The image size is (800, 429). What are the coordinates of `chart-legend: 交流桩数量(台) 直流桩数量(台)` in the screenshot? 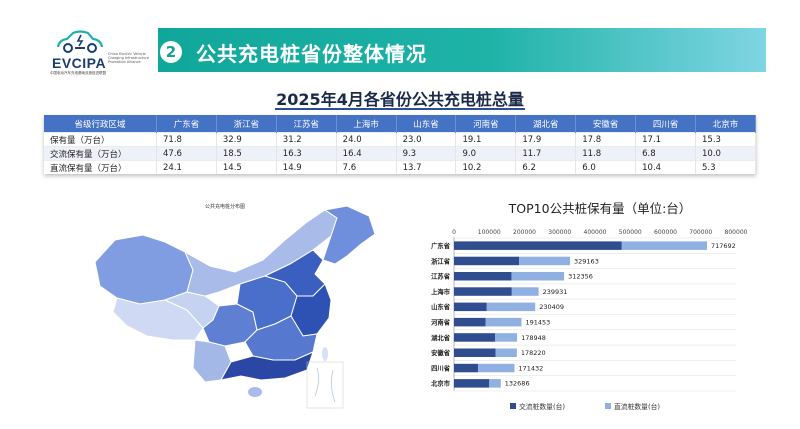 It's located at (585, 406).